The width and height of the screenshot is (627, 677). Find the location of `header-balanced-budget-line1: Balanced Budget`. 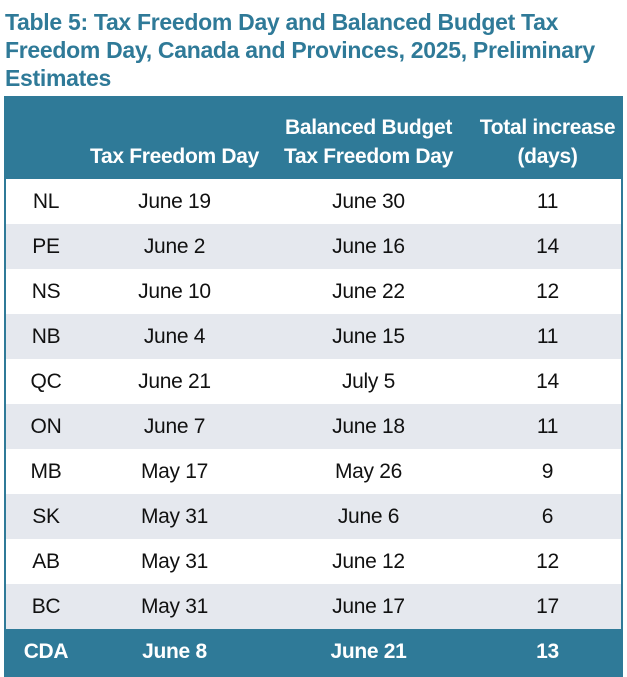

header-balanced-budget-line1: Balanced Budget is located at coordinates (368, 127).